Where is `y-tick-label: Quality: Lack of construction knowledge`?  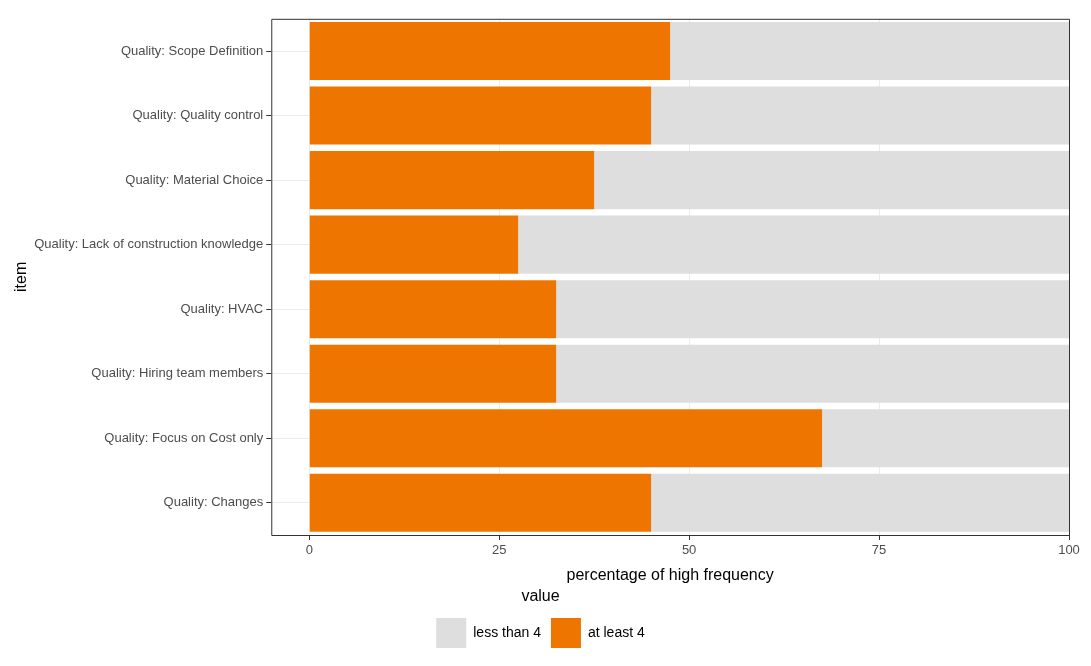
y-tick-label: Quality: Lack of construction knowledge is located at coordinates (149, 244).